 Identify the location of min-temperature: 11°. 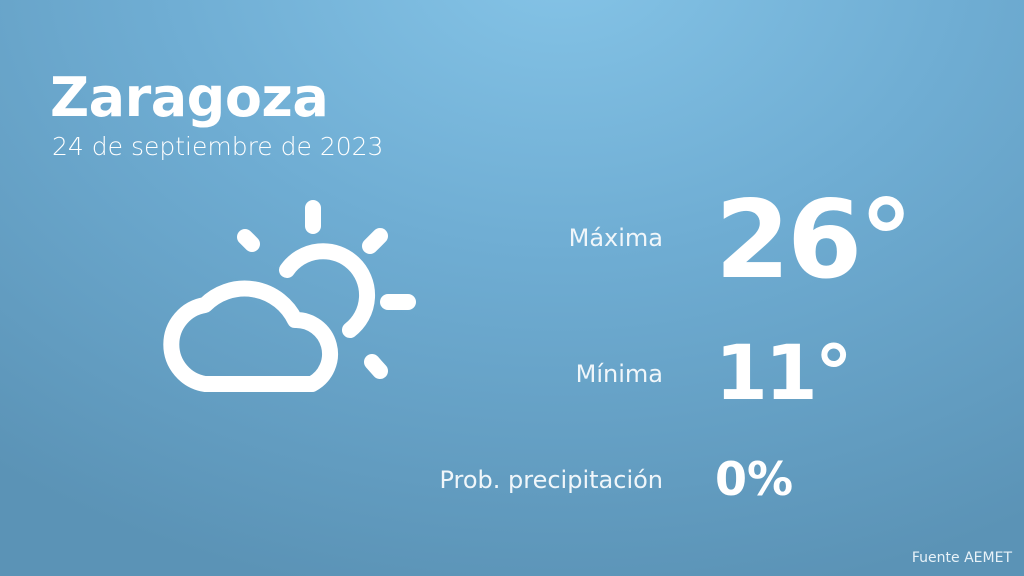
(784, 372).